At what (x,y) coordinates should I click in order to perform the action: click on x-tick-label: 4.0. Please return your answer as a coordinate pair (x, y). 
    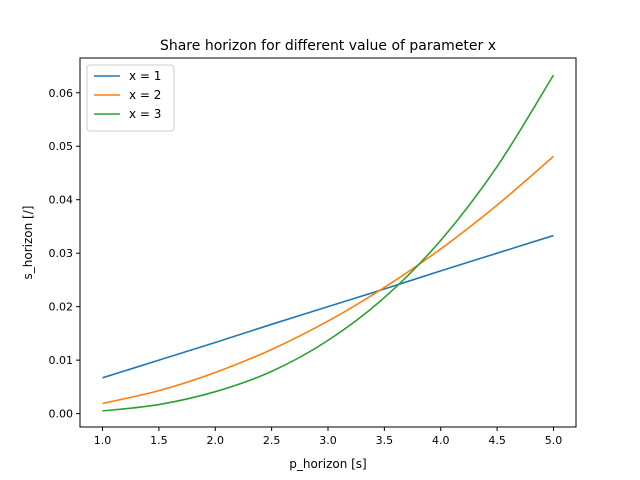
    Looking at the image, I should click on (441, 440).